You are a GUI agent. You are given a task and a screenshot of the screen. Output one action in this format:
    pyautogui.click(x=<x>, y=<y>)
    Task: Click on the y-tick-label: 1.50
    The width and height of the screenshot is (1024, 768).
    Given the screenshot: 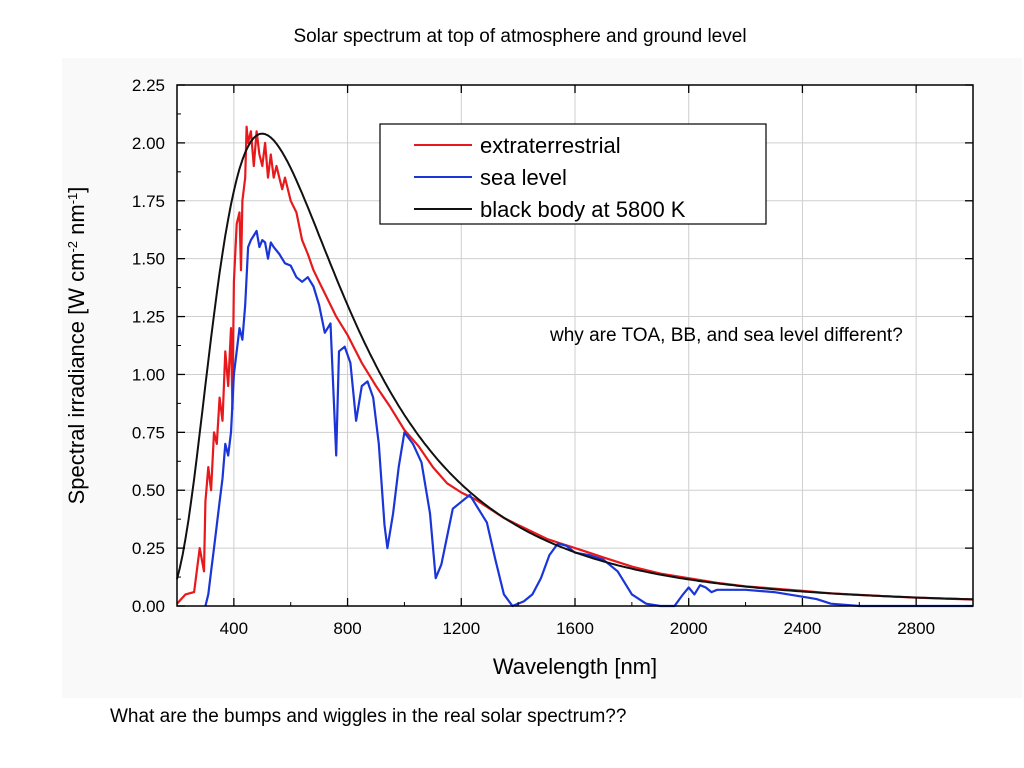 What is the action you would take?
    pyautogui.click(x=148, y=259)
    